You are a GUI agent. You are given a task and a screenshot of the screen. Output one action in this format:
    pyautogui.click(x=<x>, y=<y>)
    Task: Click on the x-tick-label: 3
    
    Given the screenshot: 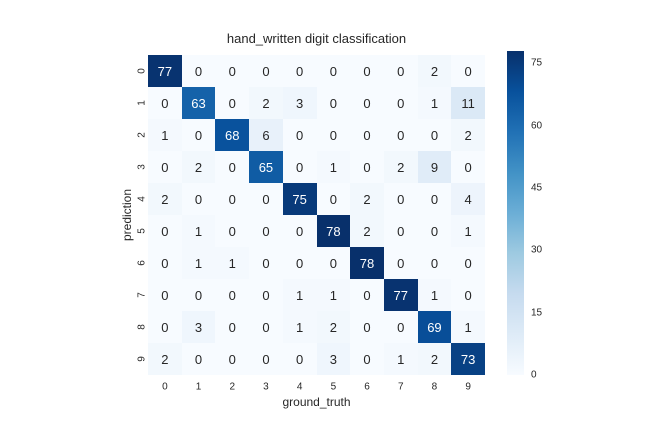 What is the action you would take?
    pyautogui.click(x=266, y=387)
    